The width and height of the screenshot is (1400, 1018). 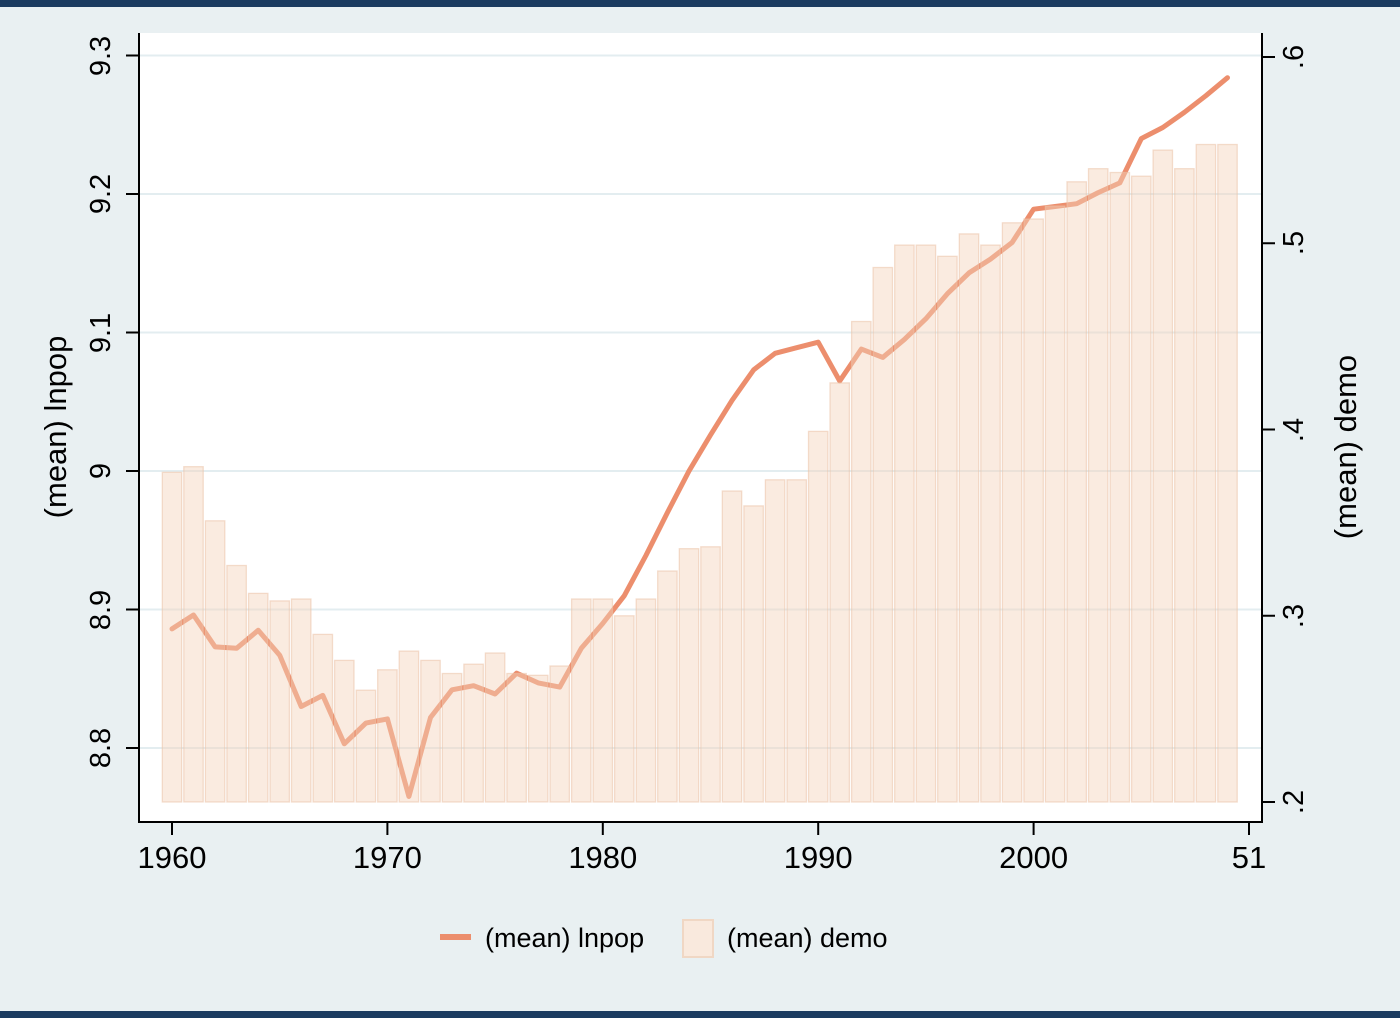 I want to click on x-axis-tick-label: 1980, so click(x=603, y=857).